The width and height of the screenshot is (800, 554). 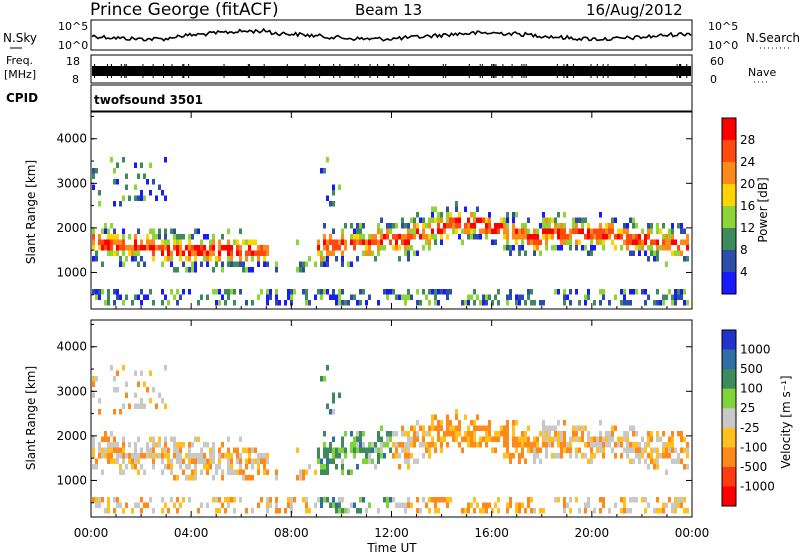 I want to click on colorbar-frame, so click(x=729, y=418).